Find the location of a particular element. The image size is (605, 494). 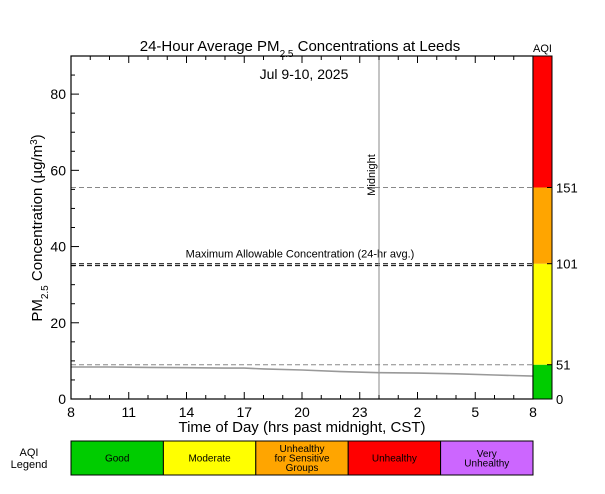

midnight-label: Midnight is located at coordinates (372, 175).